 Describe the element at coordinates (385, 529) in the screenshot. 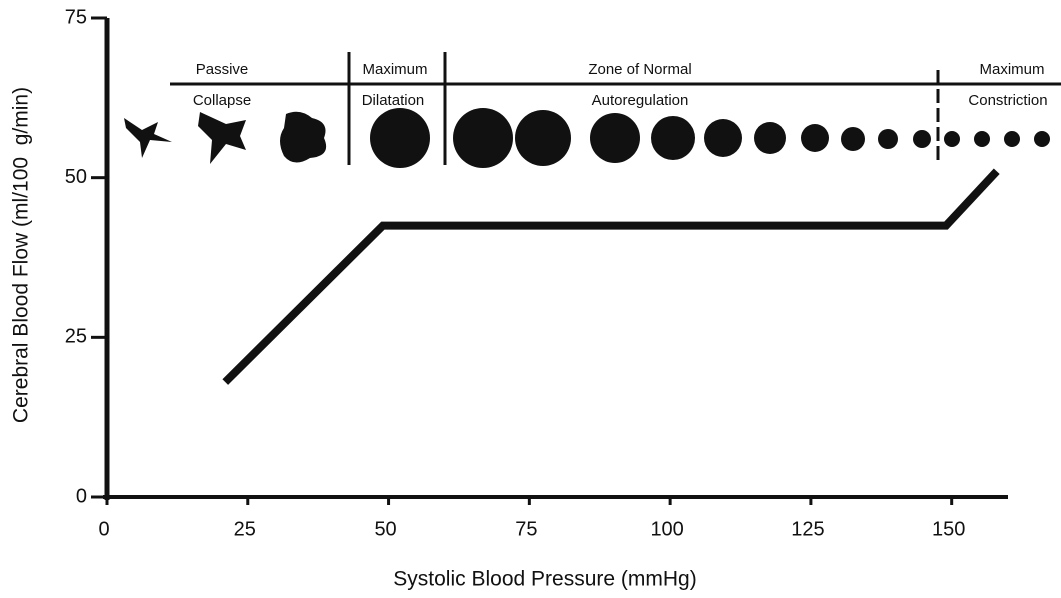

I see `x-tick-label: 50` at that location.